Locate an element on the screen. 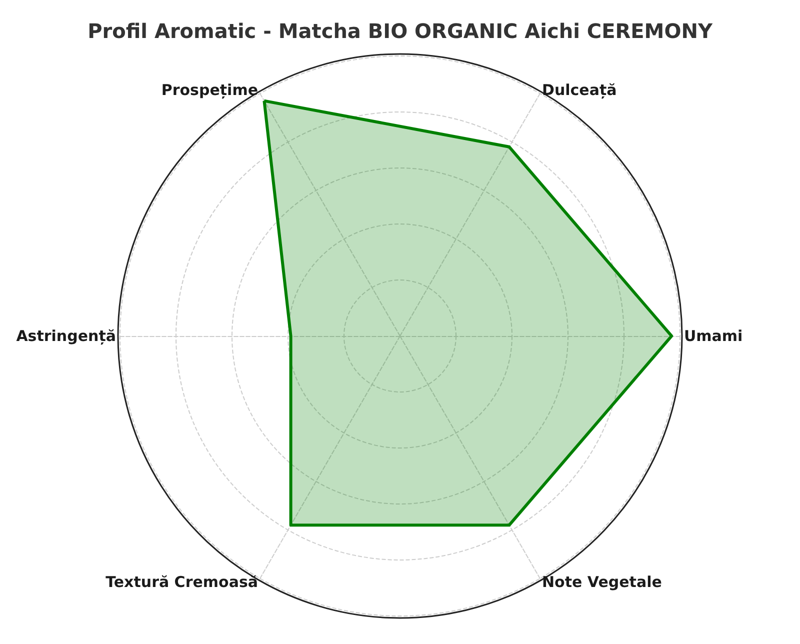 This screenshot has width=800, height=644. spoke-label: Dulceață is located at coordinates (579, 90).